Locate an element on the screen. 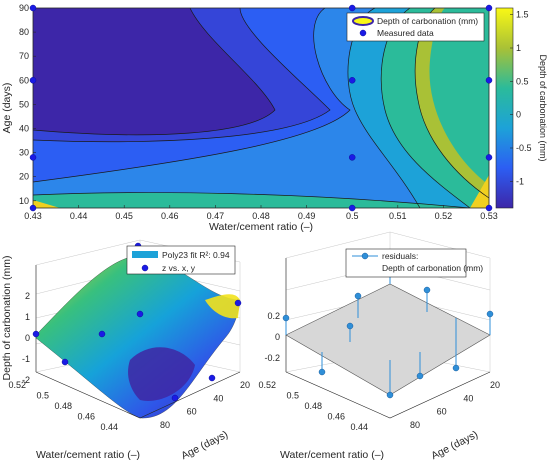 The height and width of the screenshot is (467, 550). surface-zlabel: Depth of carbonation (mm) is located at coordinates (7, 318).